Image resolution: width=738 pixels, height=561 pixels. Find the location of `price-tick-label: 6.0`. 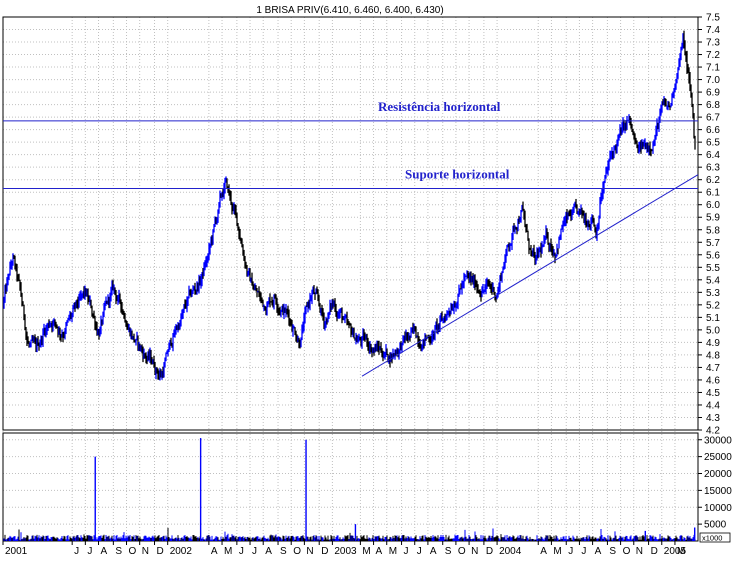

price-tick-label: 6.0 is located at coordinates (713, 205).